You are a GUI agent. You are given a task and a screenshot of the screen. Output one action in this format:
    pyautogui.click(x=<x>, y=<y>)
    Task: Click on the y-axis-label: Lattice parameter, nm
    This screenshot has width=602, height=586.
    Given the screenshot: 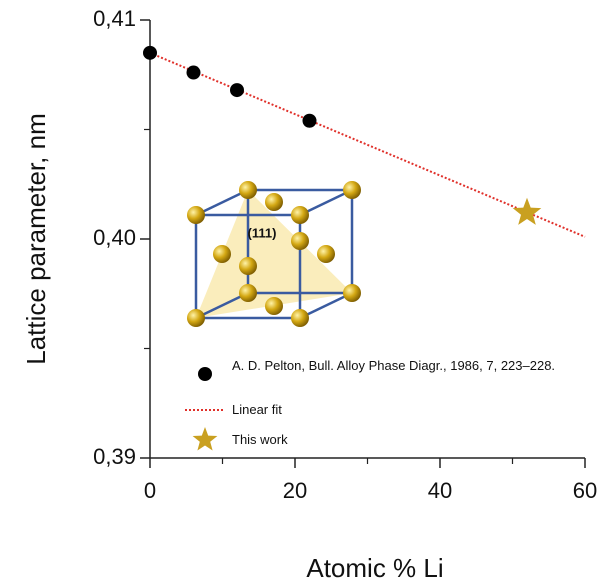 What is the action you would take?
    pyautogui.click(x=36, y=238)
    